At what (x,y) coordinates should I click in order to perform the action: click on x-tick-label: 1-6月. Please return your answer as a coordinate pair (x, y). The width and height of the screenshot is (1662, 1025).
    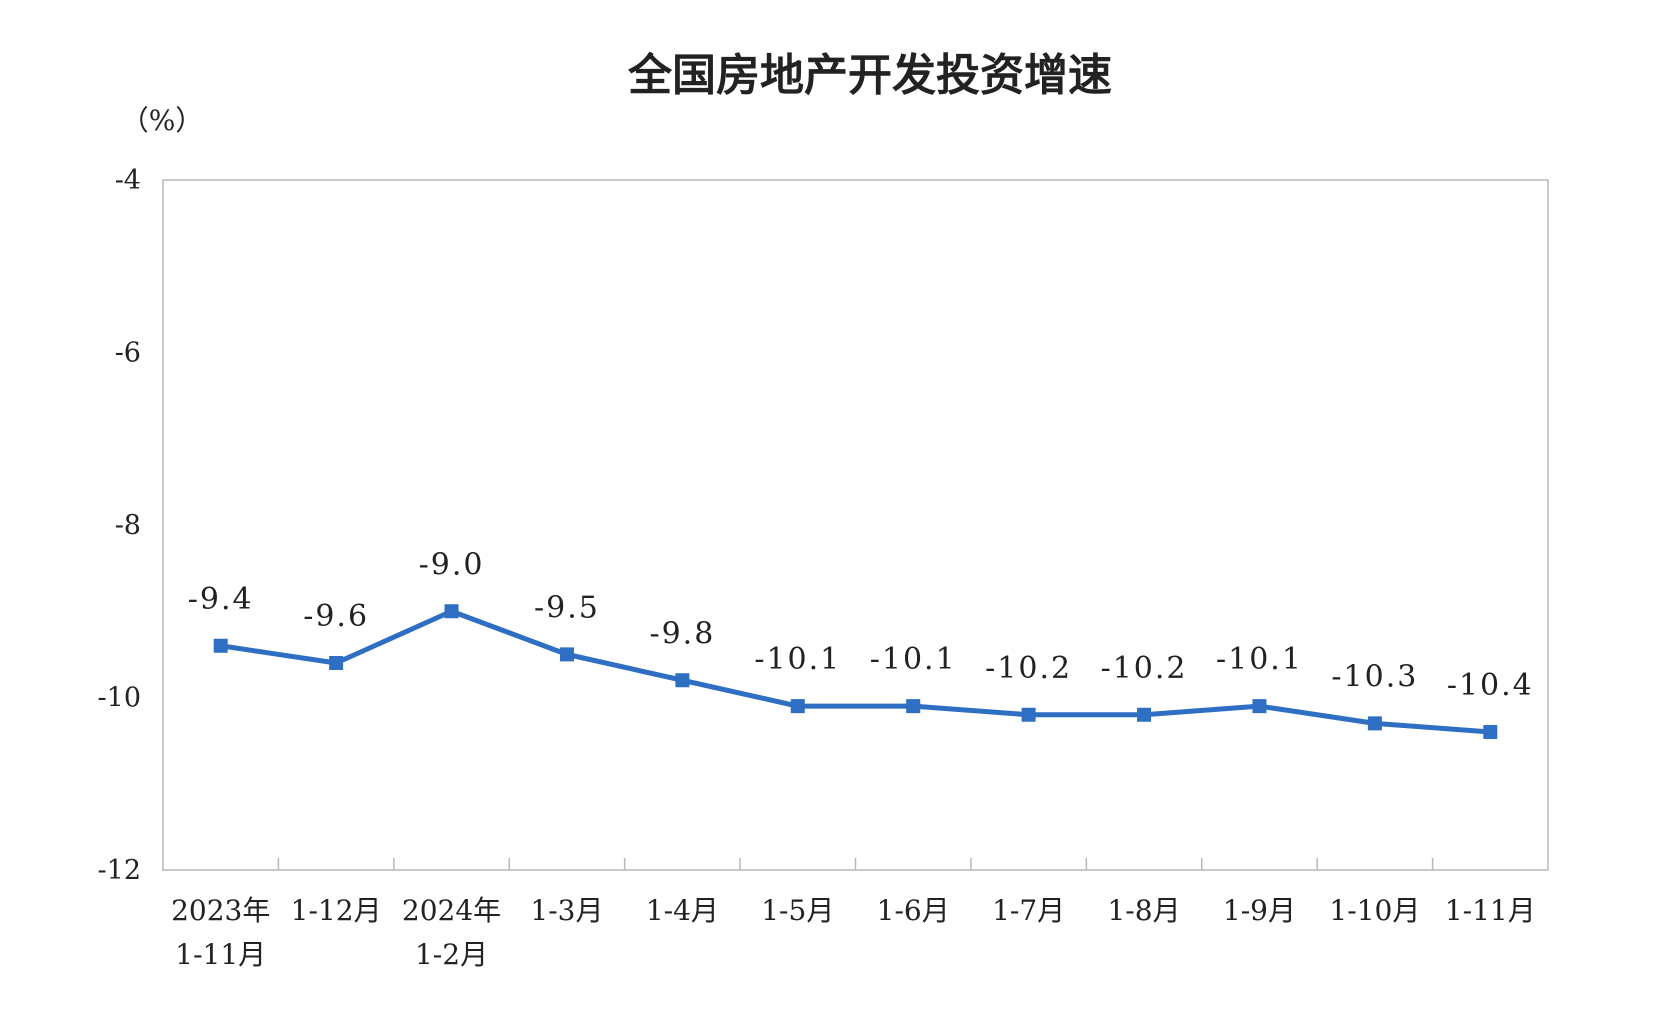
    Looking at the image, I should click on (913, 910).